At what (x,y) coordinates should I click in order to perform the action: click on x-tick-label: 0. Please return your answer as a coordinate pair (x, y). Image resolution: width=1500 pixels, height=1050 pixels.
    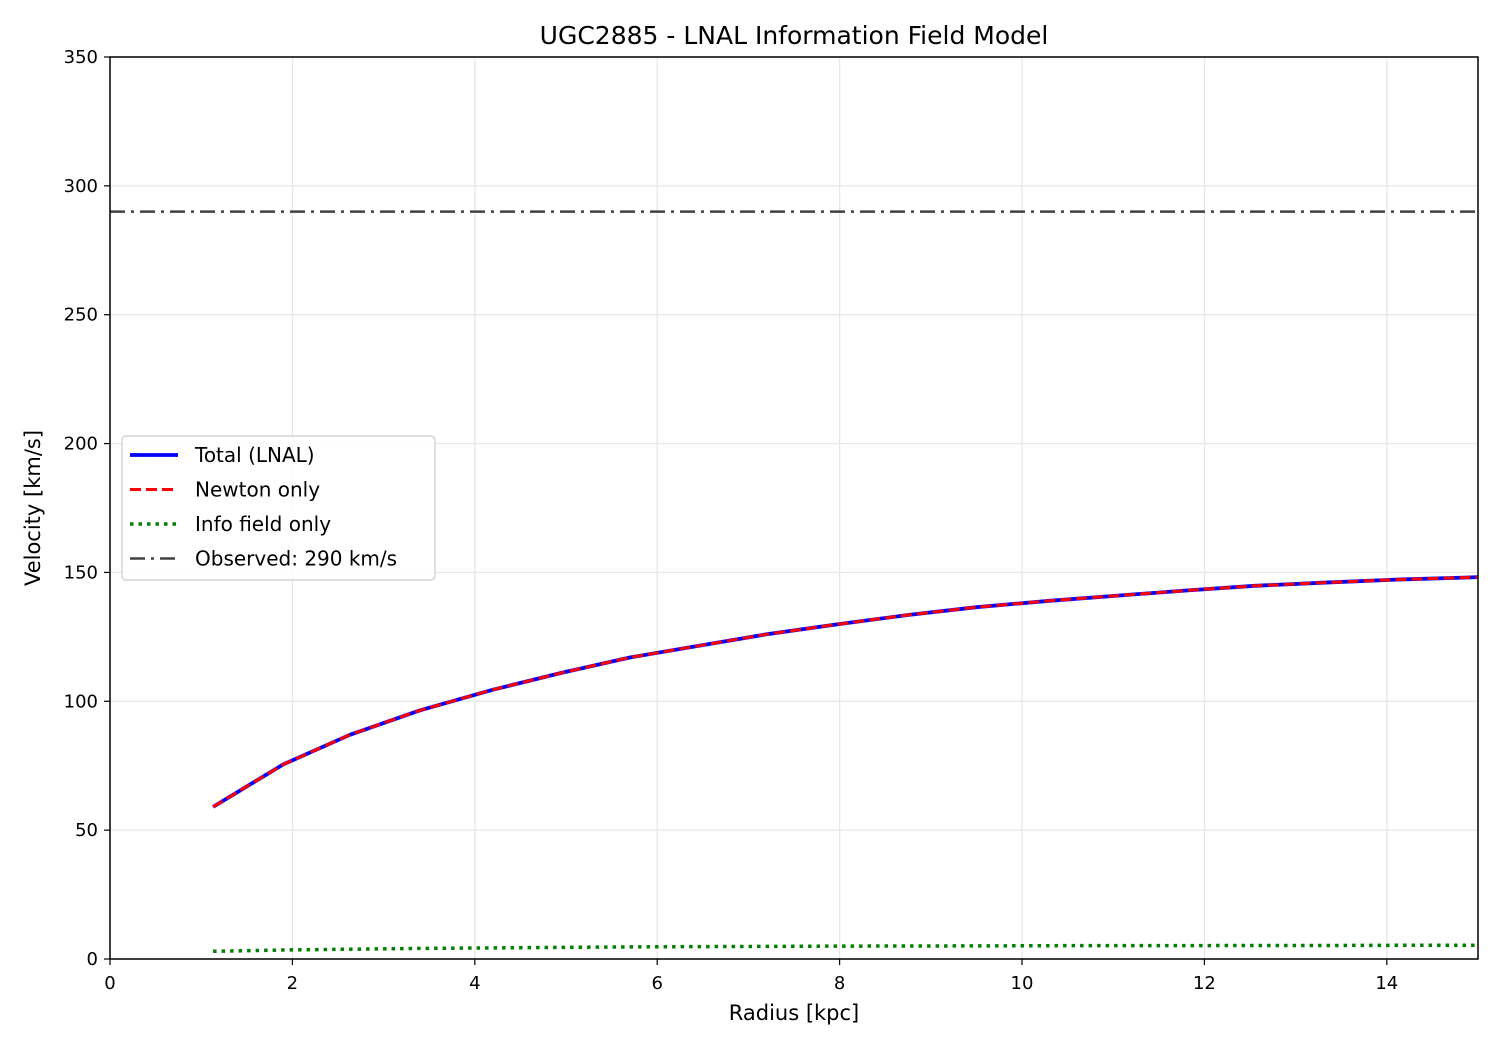
    Looking at the image, I should click on (109, 983).